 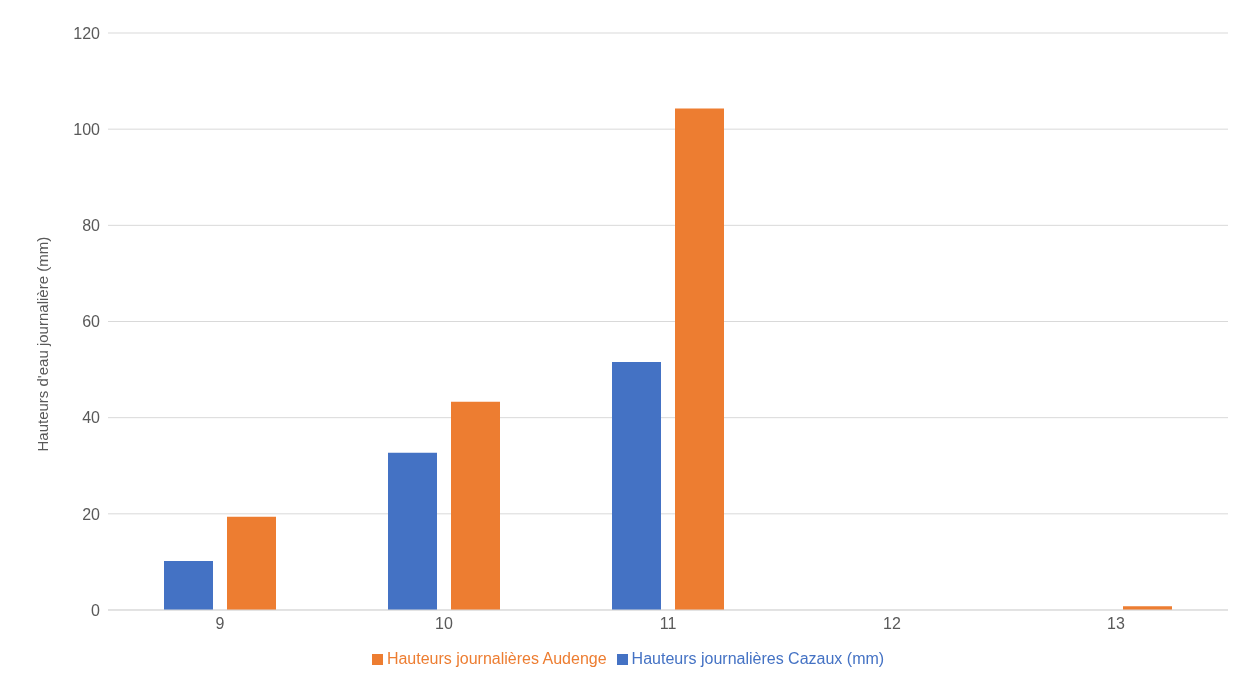 I want to click on y-axis-title: Hauteurs d'eau journalière (mm), so click(x=43, y=344).